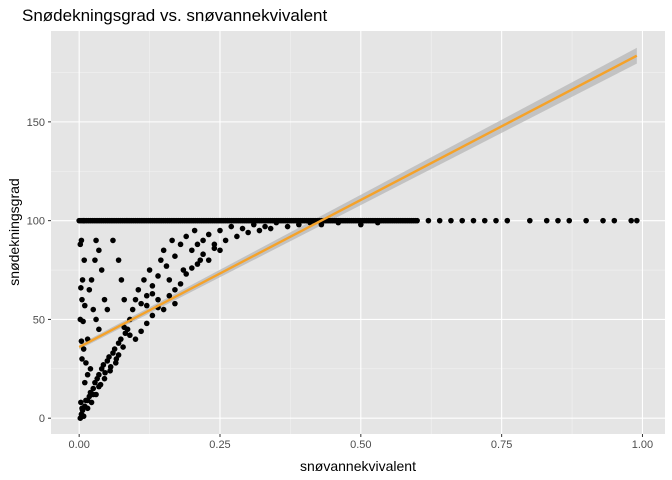 This screenshot has height=480, width=672. What do you see at coordinates (642, 445) in the screenshot?
I see `x-tick-label: 1.00` at bounding box center [642, 445].